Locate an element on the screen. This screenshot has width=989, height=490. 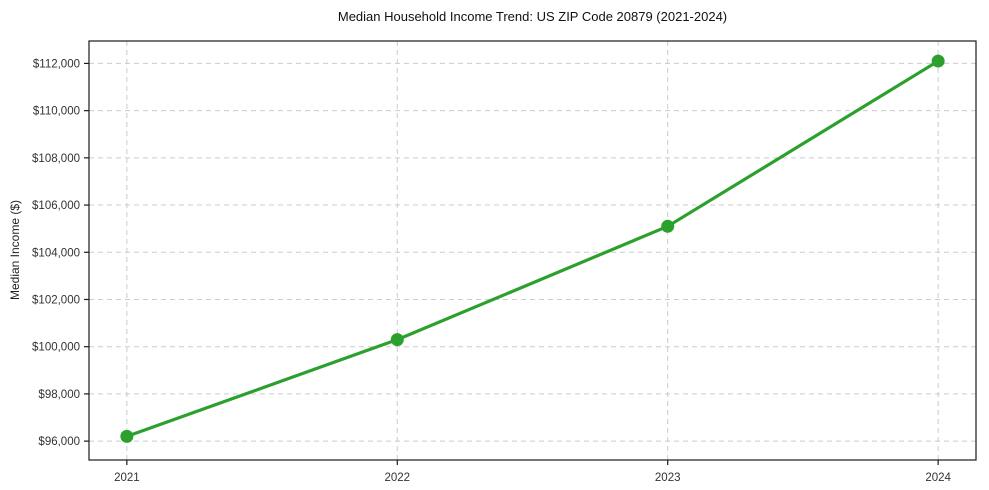
y-axis-title: Median Income ($) is located at coordinates (15, 250).